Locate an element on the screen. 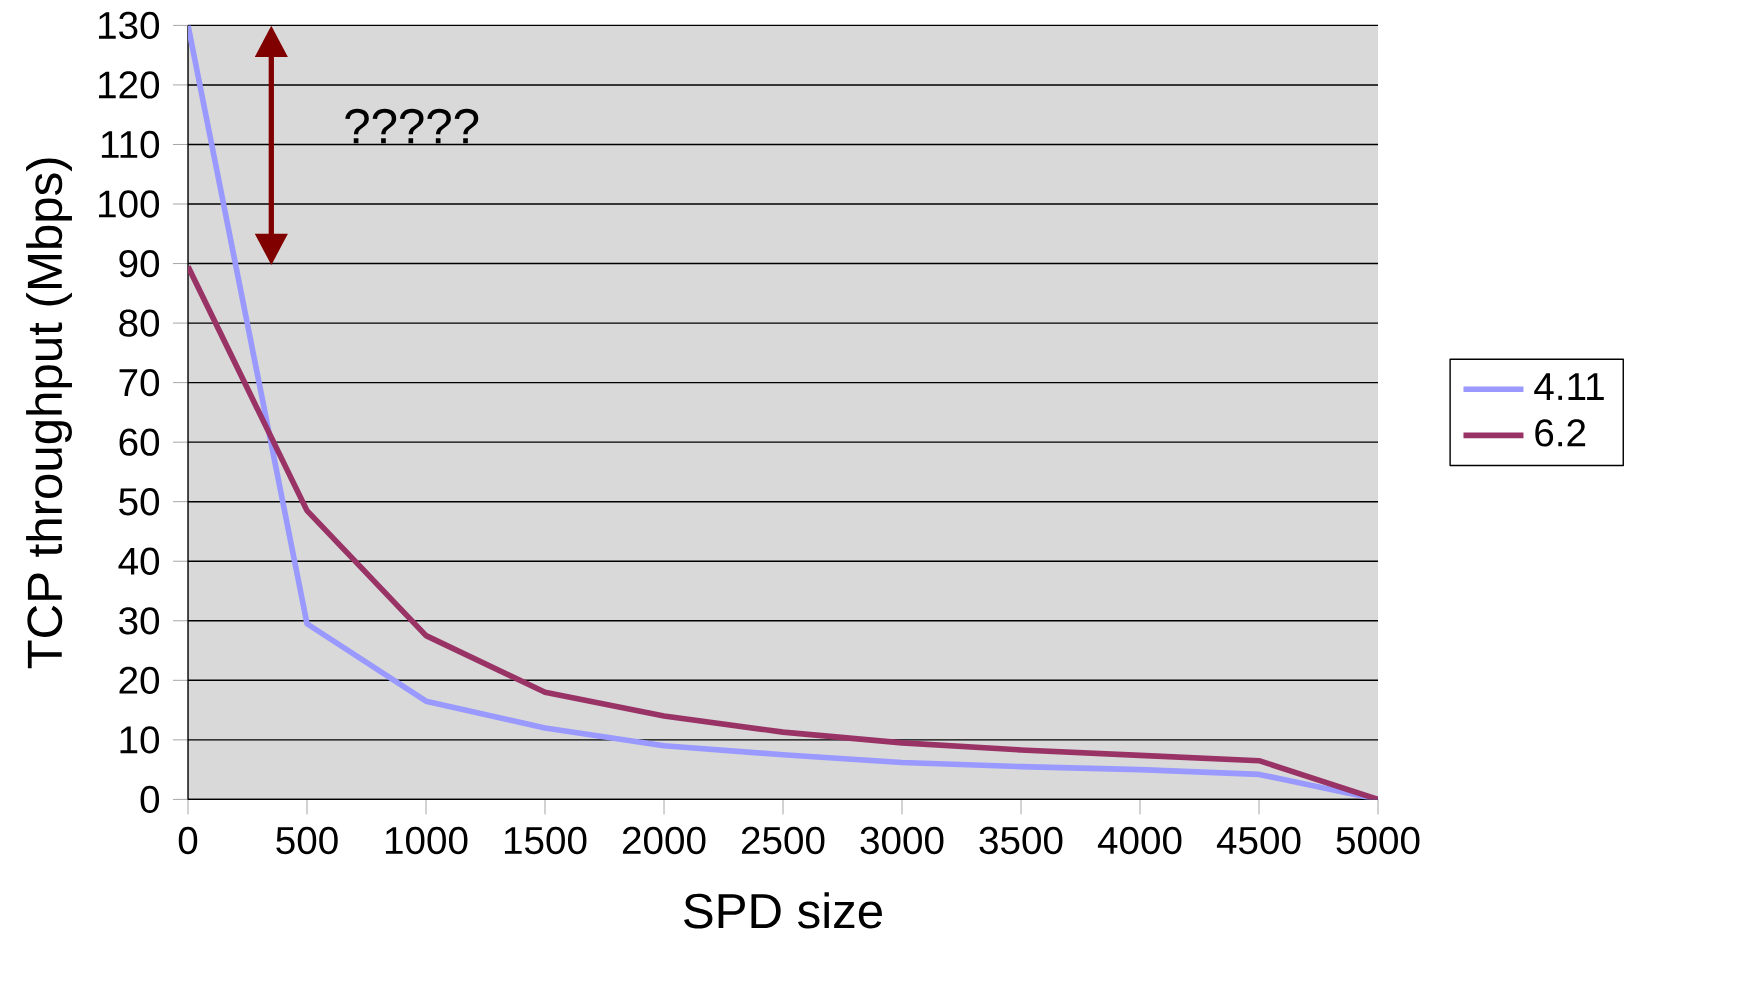  y-tick-label: 40 is located at coordinates (139, 561).